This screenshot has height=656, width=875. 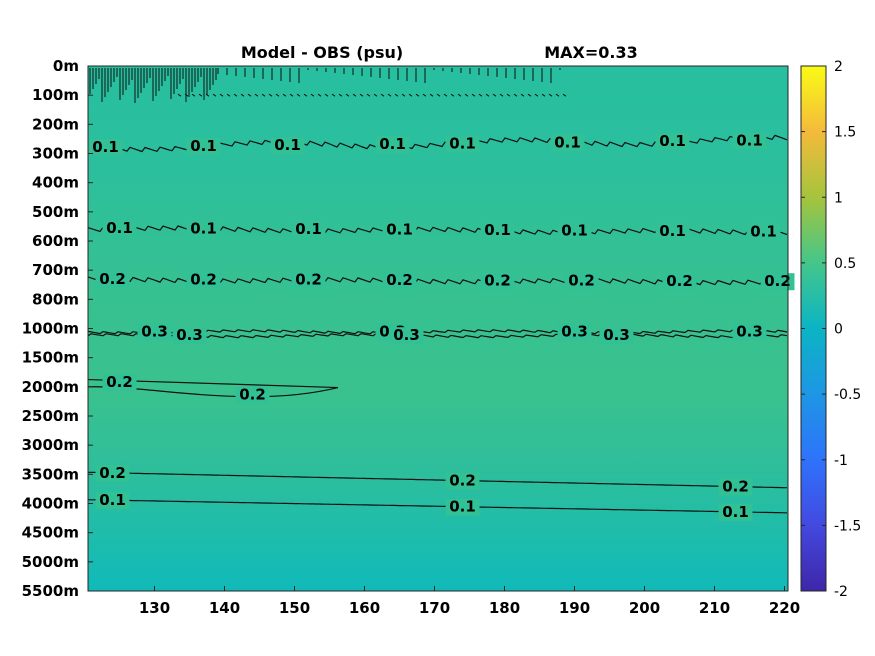 I want to click on colorbar: 2 1.5 1 0.5 0 -0.5 -1 -1.5 -2, so click(x=830, y=329).